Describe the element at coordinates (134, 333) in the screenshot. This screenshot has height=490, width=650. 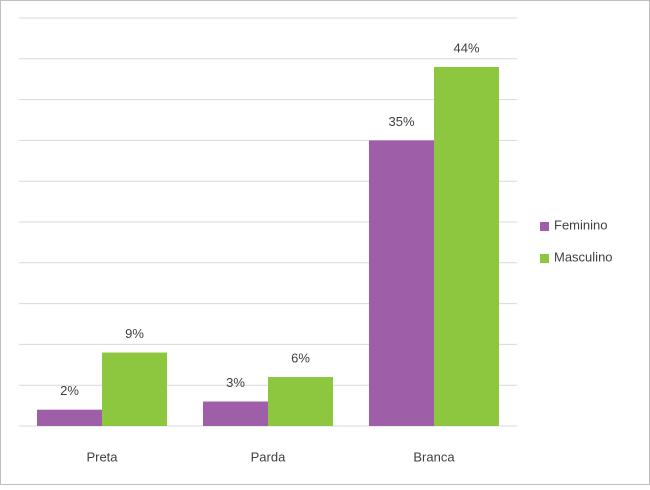
I see `data-label: 9%` at that location.